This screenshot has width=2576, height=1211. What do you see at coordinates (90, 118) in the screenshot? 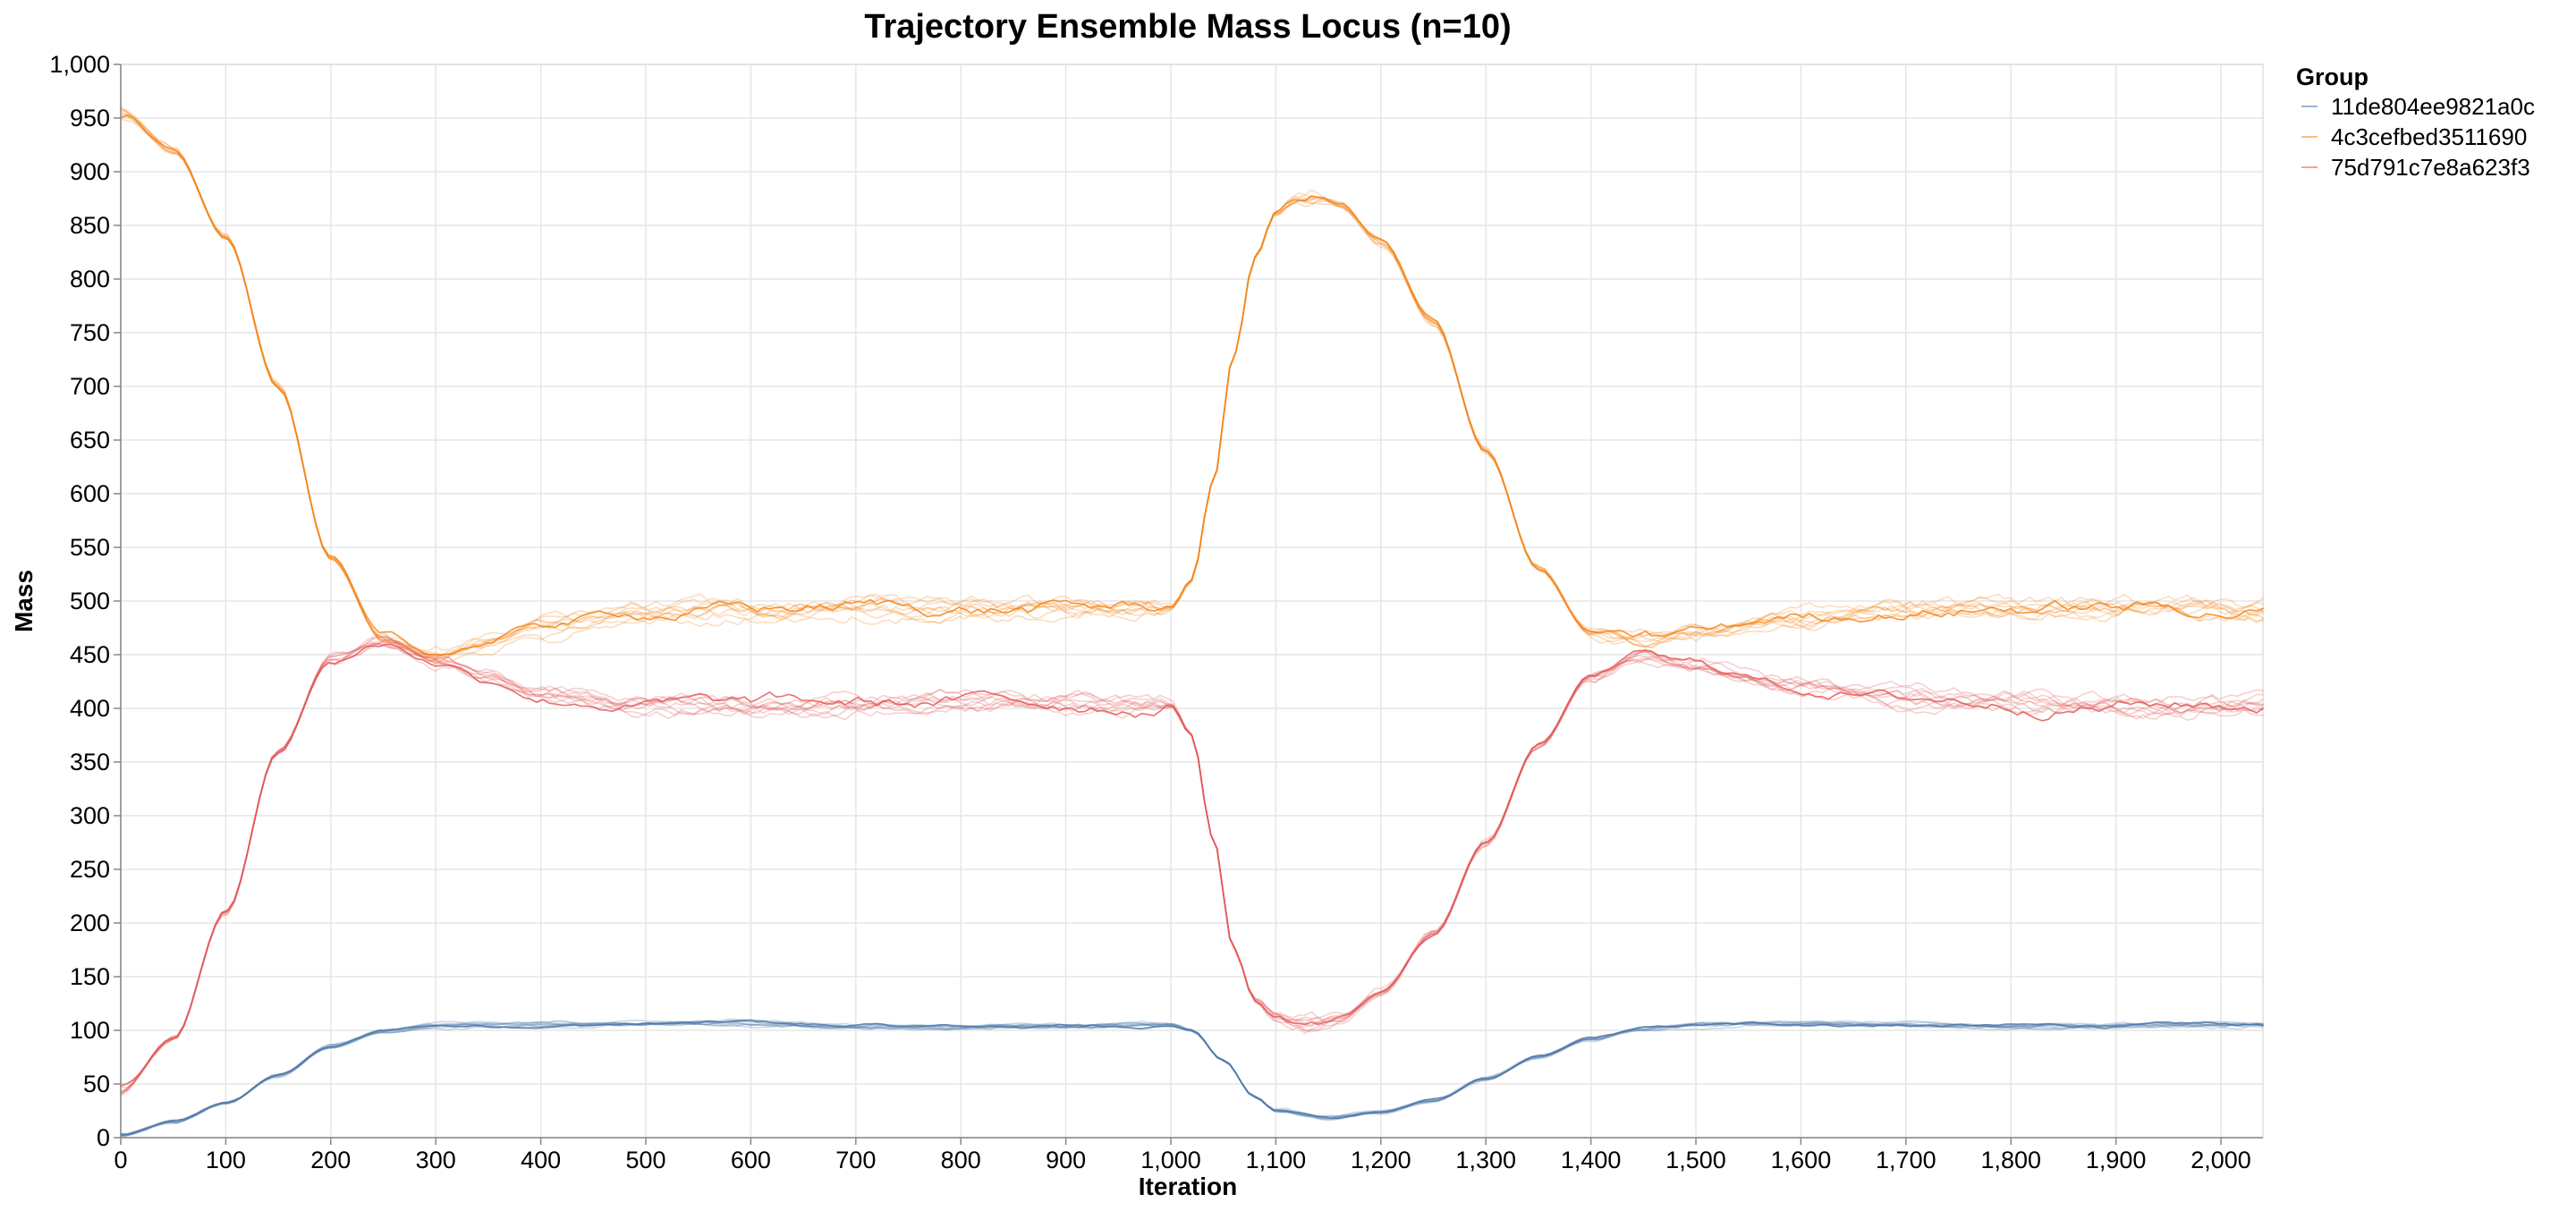
I see `y-tick-label: 950` at bounding box center [90, 118].